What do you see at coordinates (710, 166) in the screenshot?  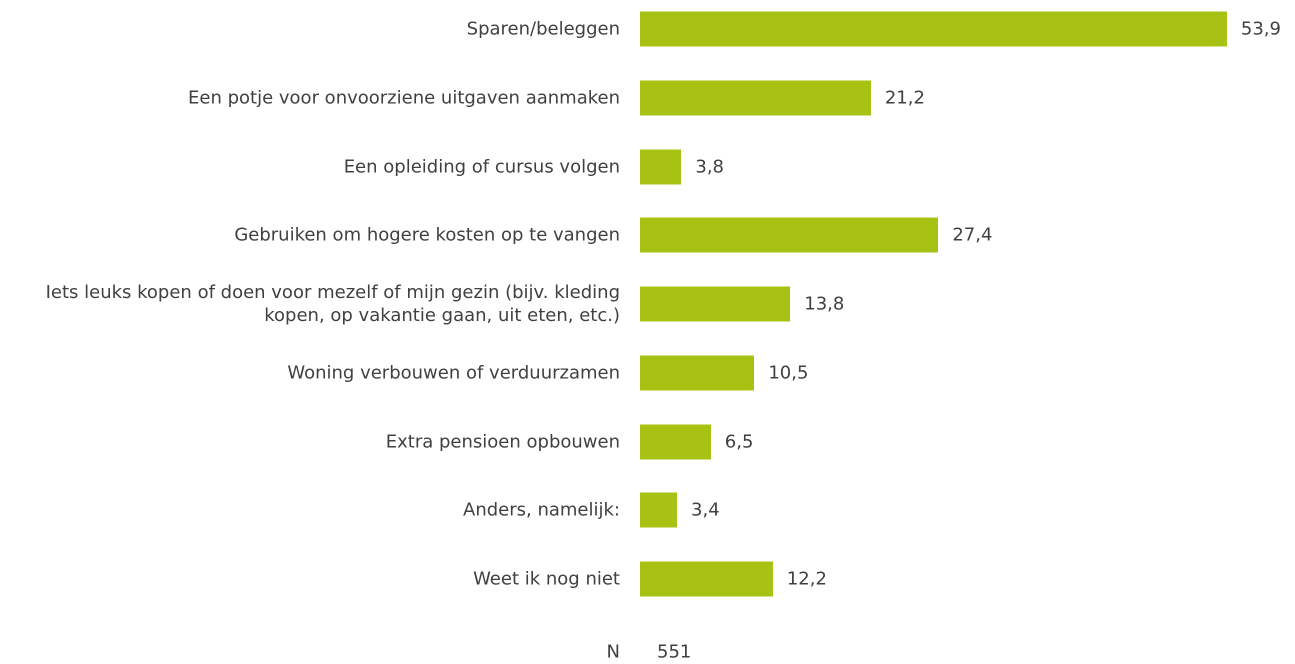 I see `value-label: 3,8` at bounding box center [710, 166].